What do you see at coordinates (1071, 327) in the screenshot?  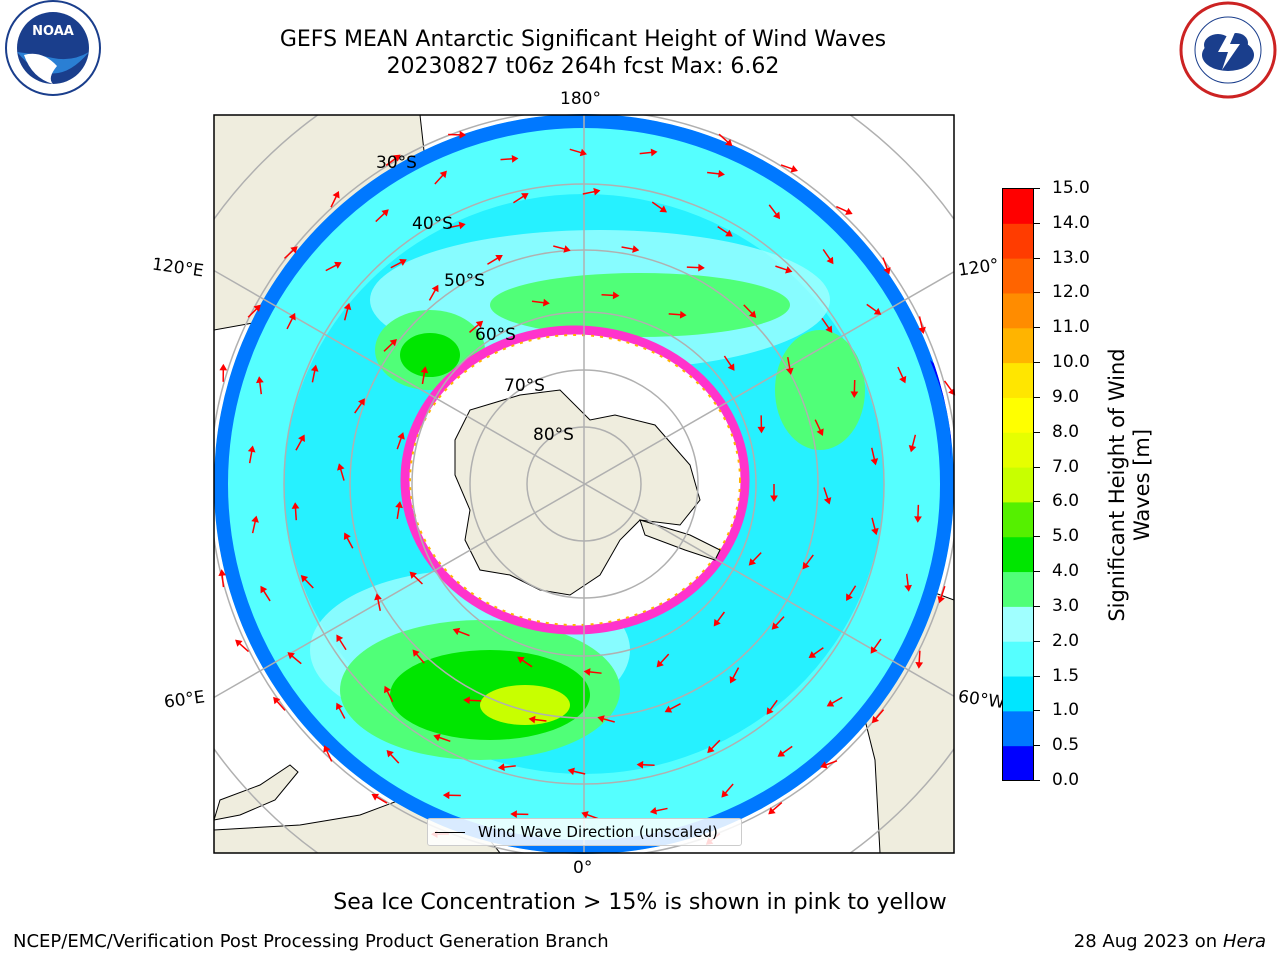 I see `colorbar-tick-label: 11.0` at bounding box center [1071, 327].